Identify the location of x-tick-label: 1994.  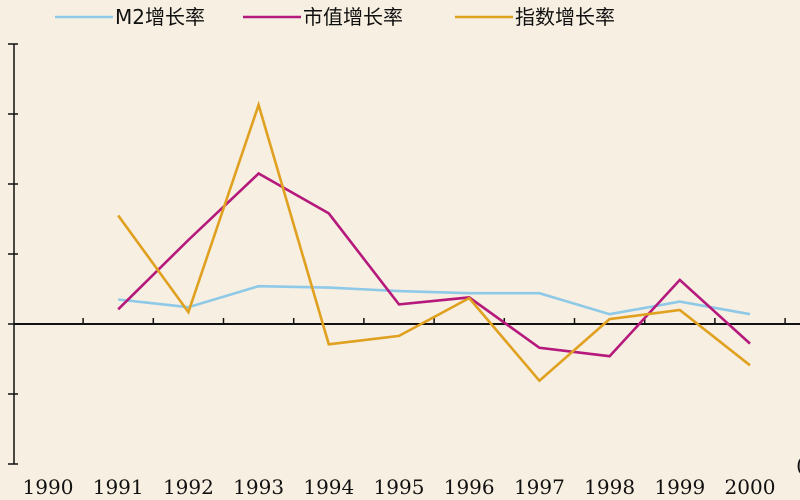
(328, 487).